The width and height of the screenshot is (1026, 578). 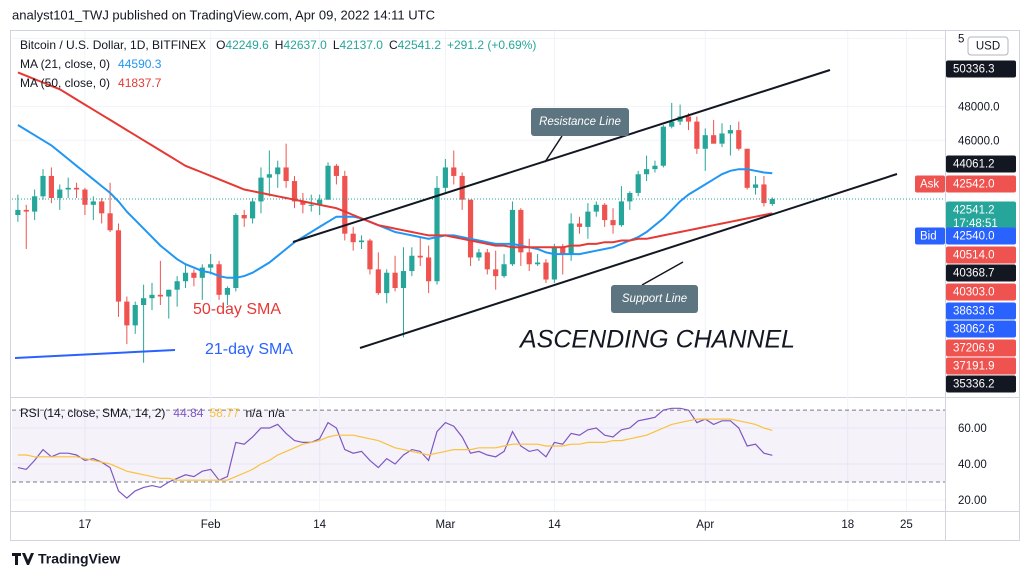 I want to click on callout-text: Resistance Line, so click(x=580, y=122).